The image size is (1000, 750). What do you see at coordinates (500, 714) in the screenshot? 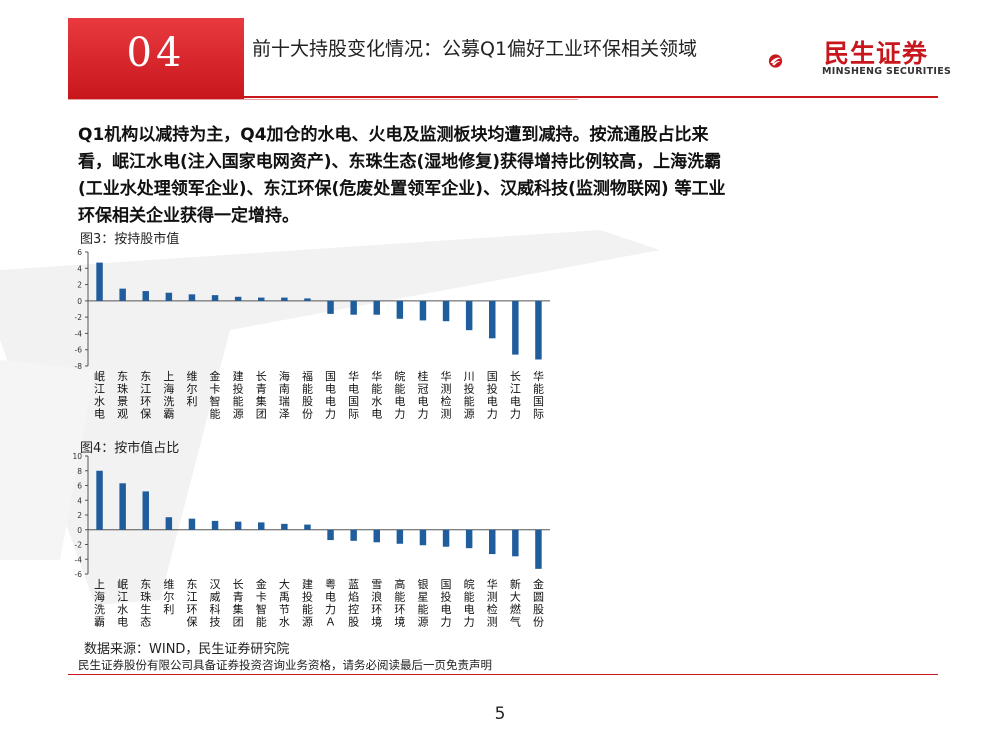
I see `page-number: 5` at bounding box center [500, 714].